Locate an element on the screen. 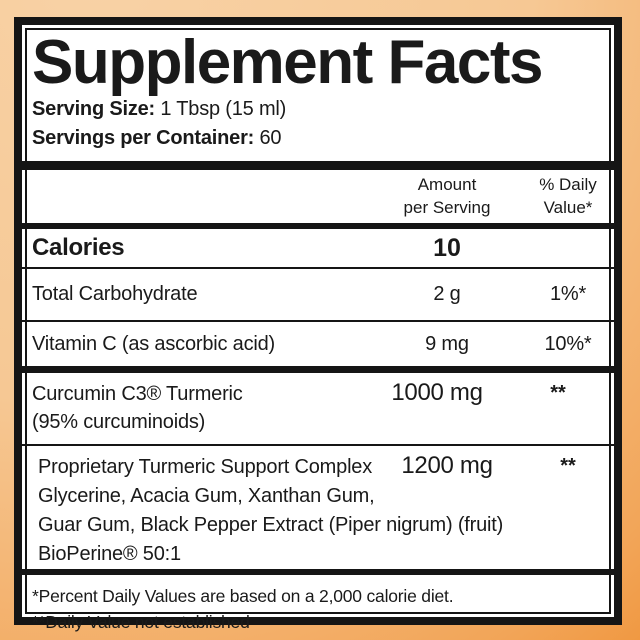 The width and height of the screenshot is (640, 640). column-header-amount-line2: per Serving is located at coordinates (447, 207).